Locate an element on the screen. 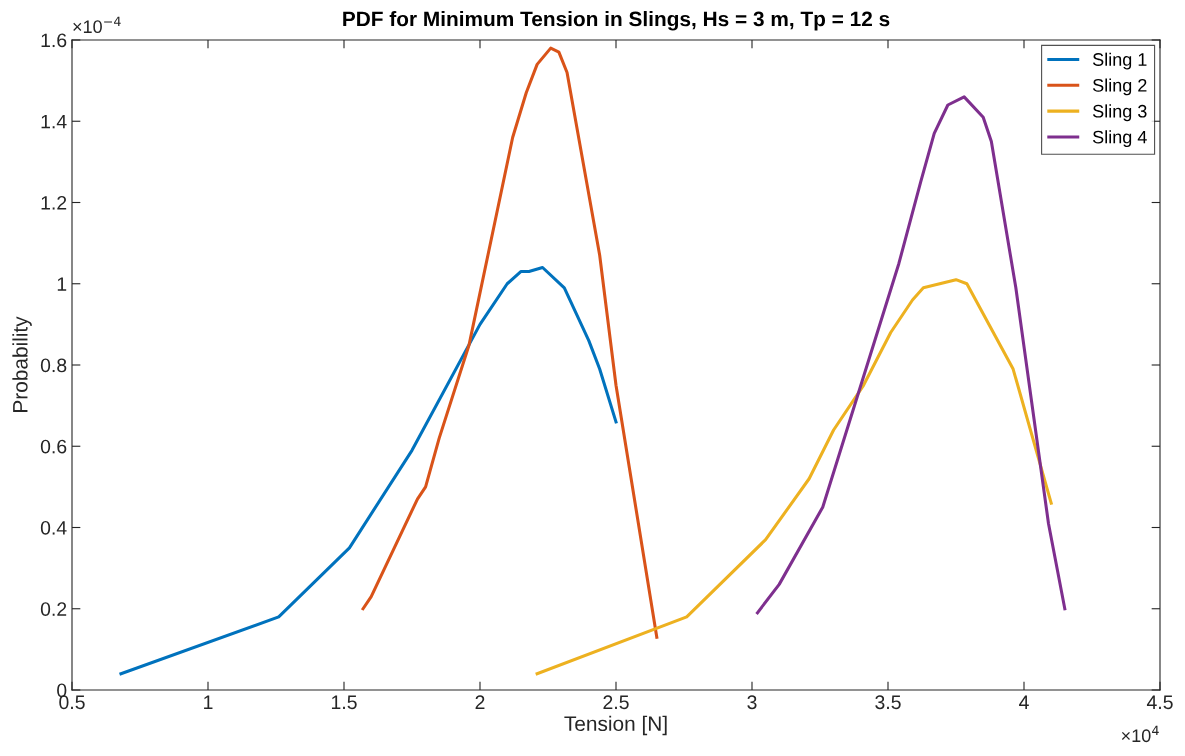 The height and width of the screenshot is (756, 1185). x-tick-label: 1.5 is located at coordinates (344, 702).